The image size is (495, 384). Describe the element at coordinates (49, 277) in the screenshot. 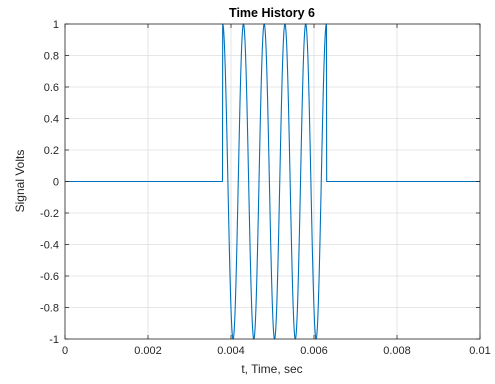

I see `y-tick-label: -0.6` at that location.